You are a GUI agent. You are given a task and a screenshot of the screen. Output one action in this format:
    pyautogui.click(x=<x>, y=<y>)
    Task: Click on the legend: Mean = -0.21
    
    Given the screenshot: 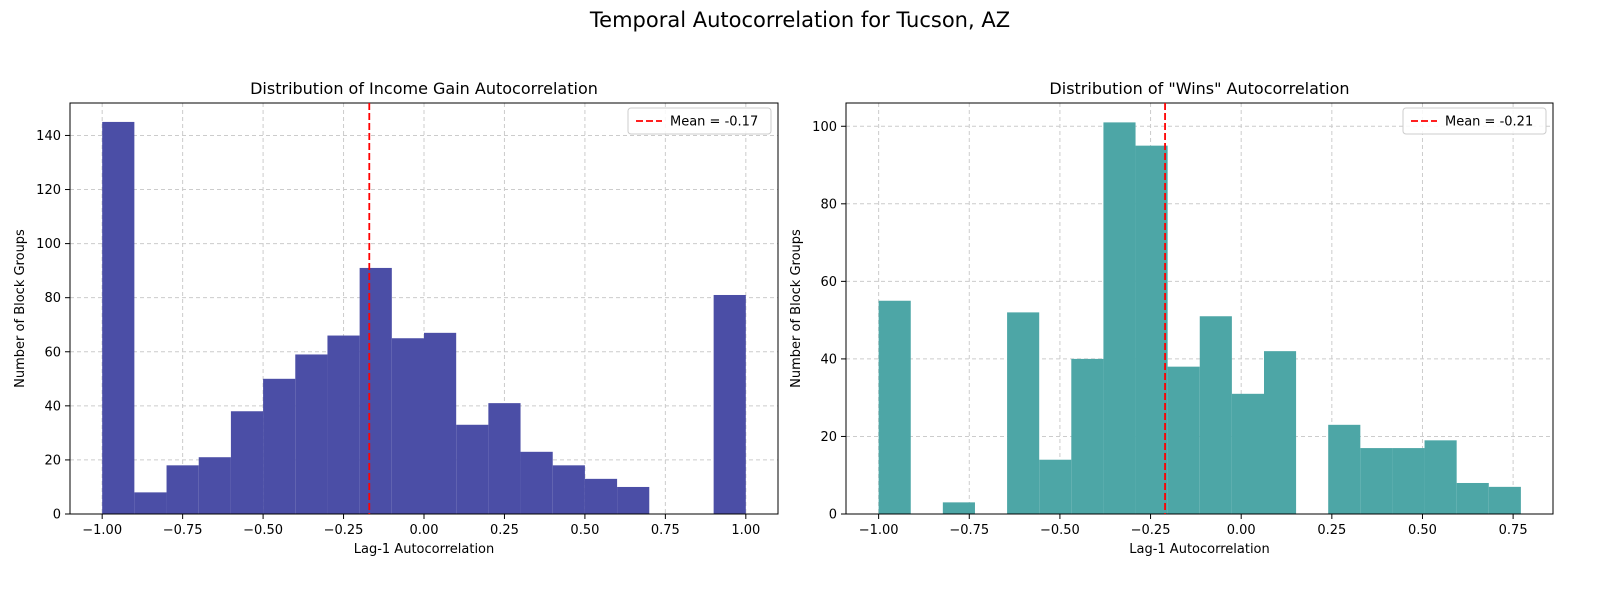 What is the action you would take?
    pyautogui.click(x=1474, y=121)
    